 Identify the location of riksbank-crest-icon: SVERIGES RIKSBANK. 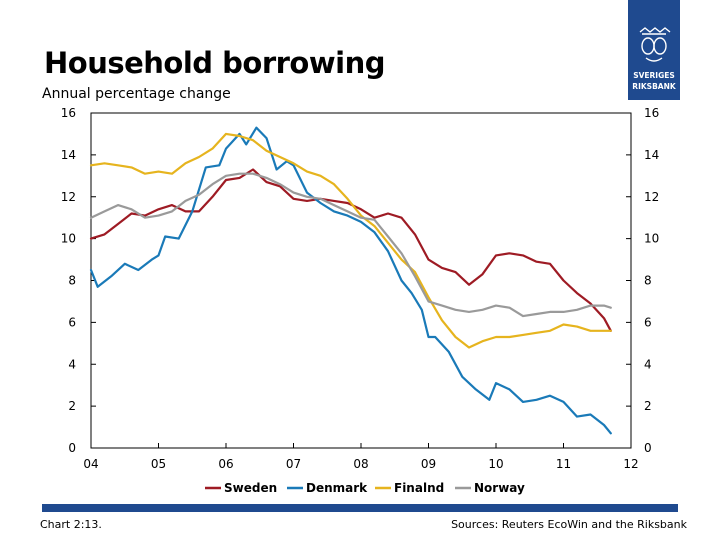
(654, 59).